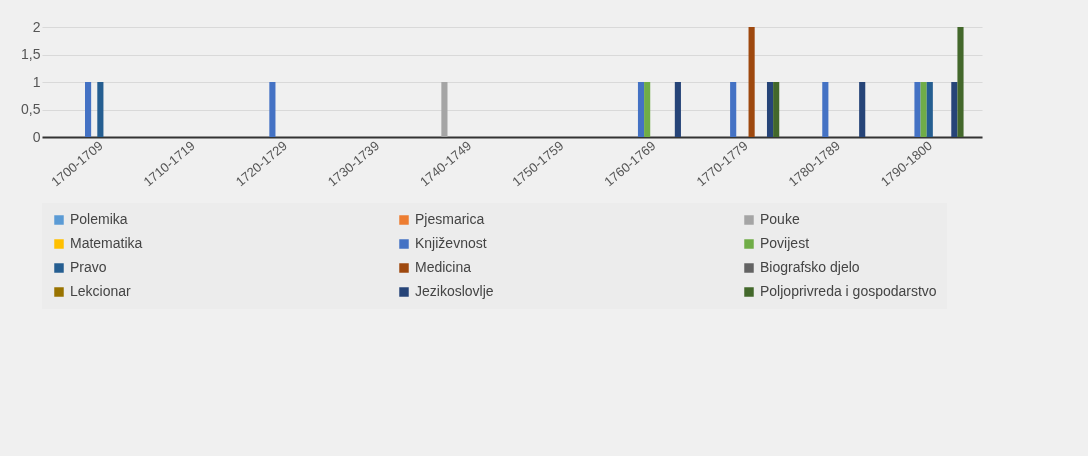 The width and height of the screenshot is (1088, 456). Describe the element at coordinates (785, 243) in the screenshot. I see `legend-label: Povijest` at that location.